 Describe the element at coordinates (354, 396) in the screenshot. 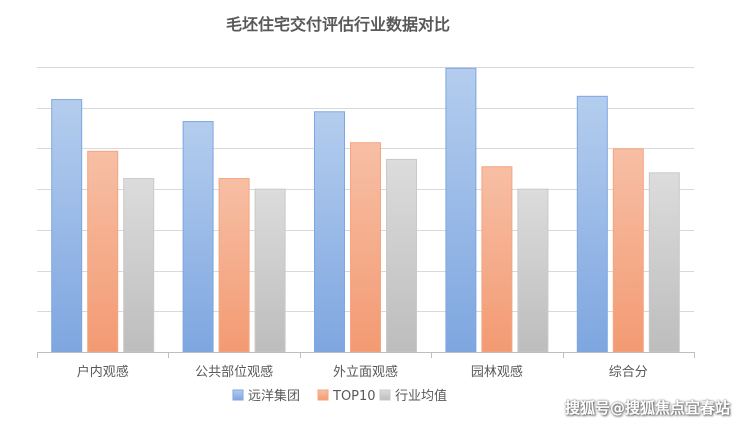

I see `legend-label: TOP10` at that location.